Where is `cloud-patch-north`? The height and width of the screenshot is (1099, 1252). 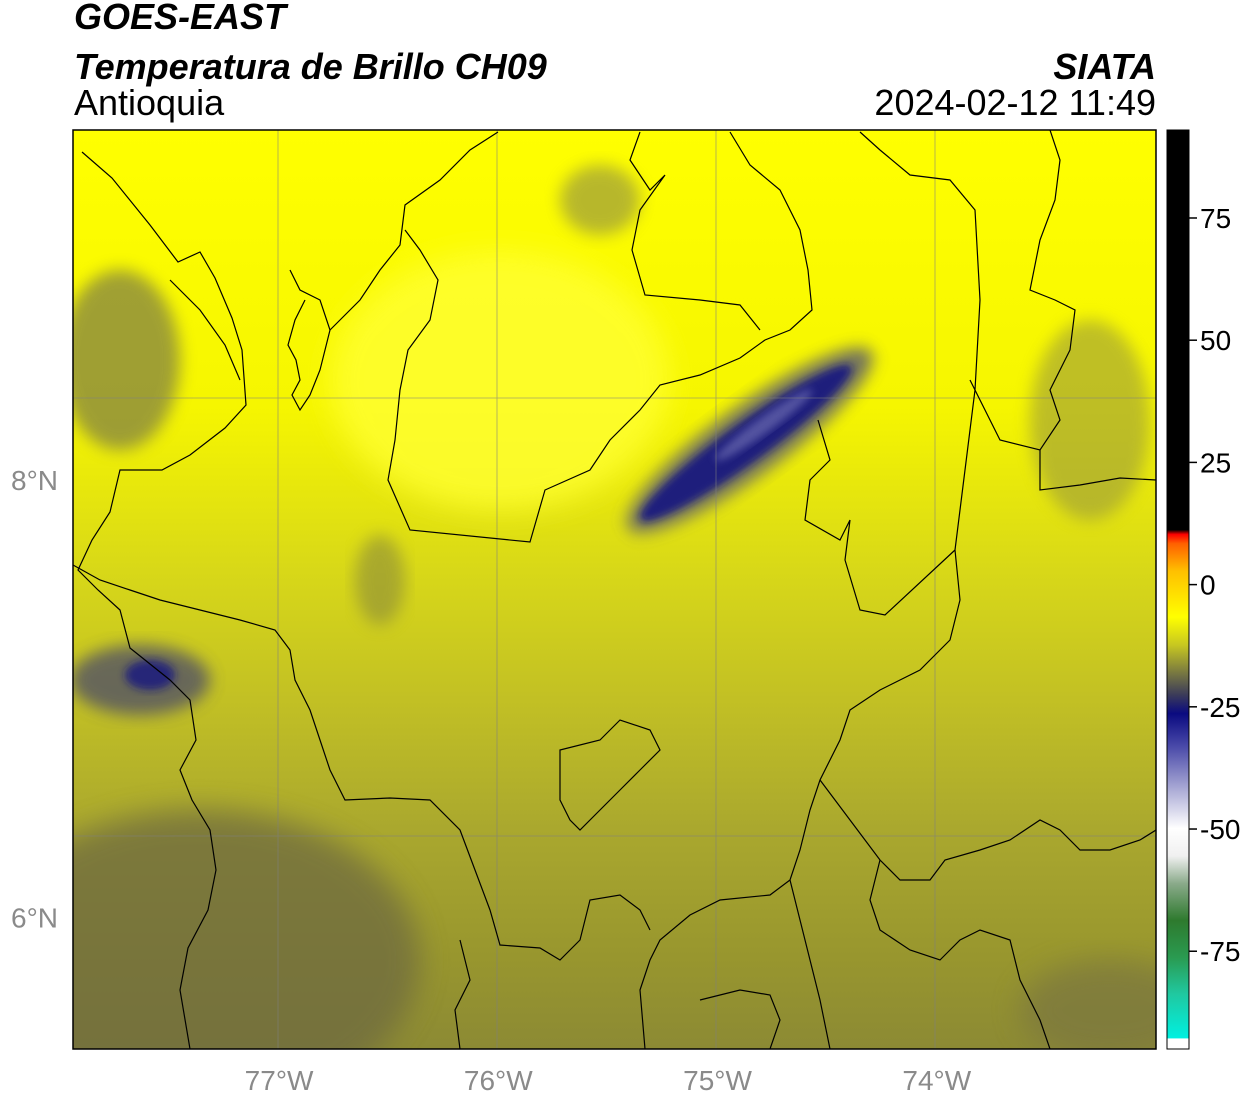
cloud-patch-north is located at coordinates (600, 200).